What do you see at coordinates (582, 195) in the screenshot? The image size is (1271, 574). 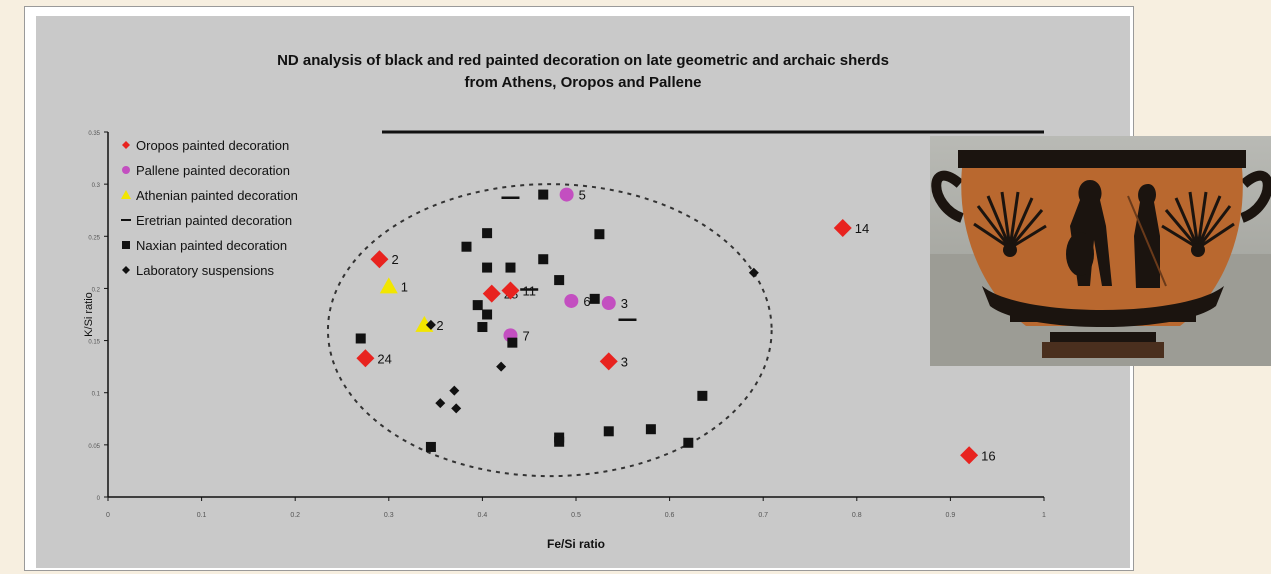 I see `data-label: 5` at bounding box center [582, 195].